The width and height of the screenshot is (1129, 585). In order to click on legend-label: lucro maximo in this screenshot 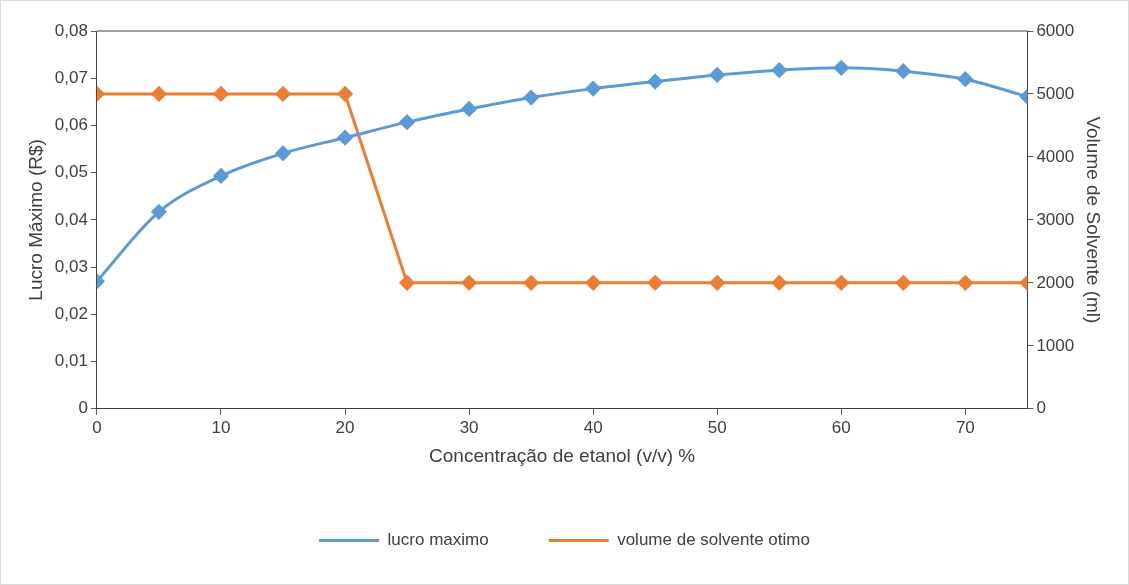, I will do `click(438, 540)`.